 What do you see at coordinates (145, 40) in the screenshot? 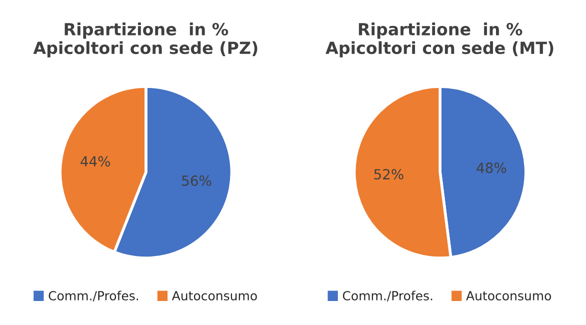
I see `chart-title: Ripartizione in % Apicoltori con sede (PZ)` at bounding box center [145, 40].